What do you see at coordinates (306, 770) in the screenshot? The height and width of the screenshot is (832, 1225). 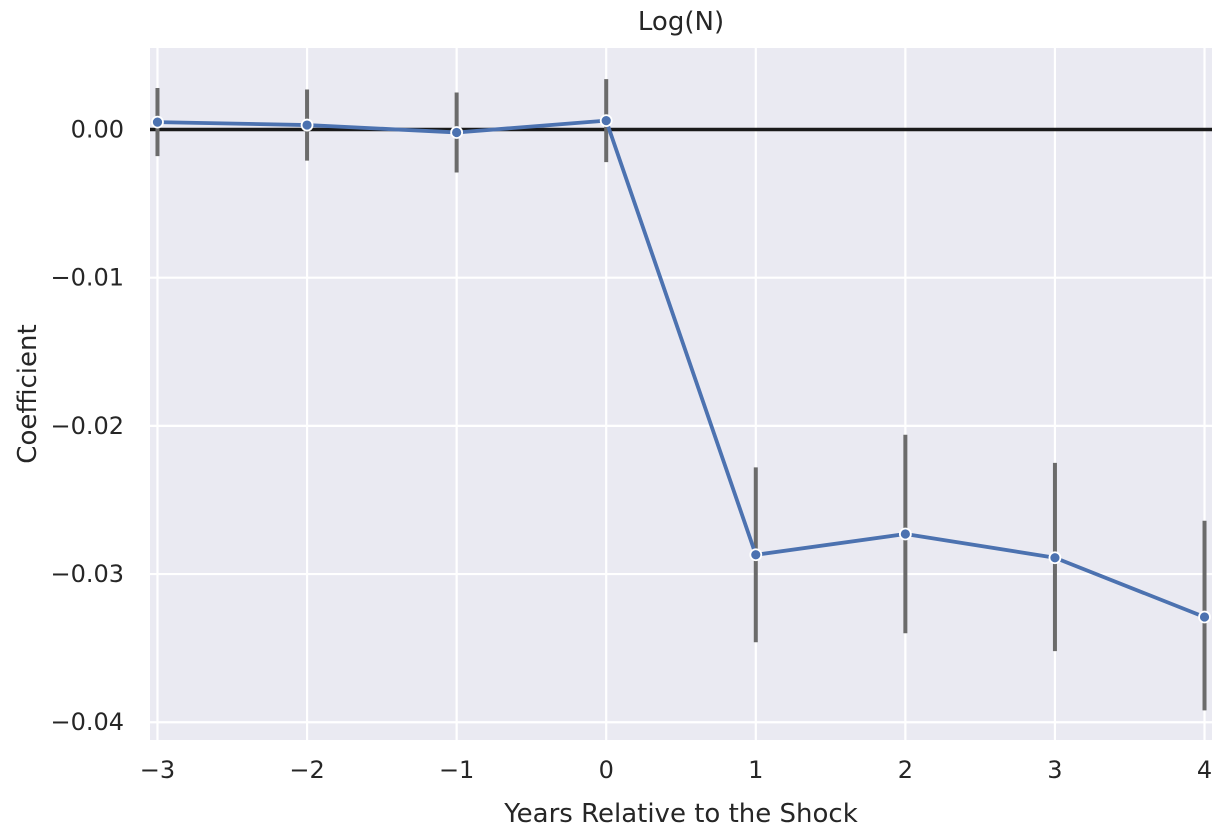 I see `x-tick-label: −2` at bounding box center [306, 770].